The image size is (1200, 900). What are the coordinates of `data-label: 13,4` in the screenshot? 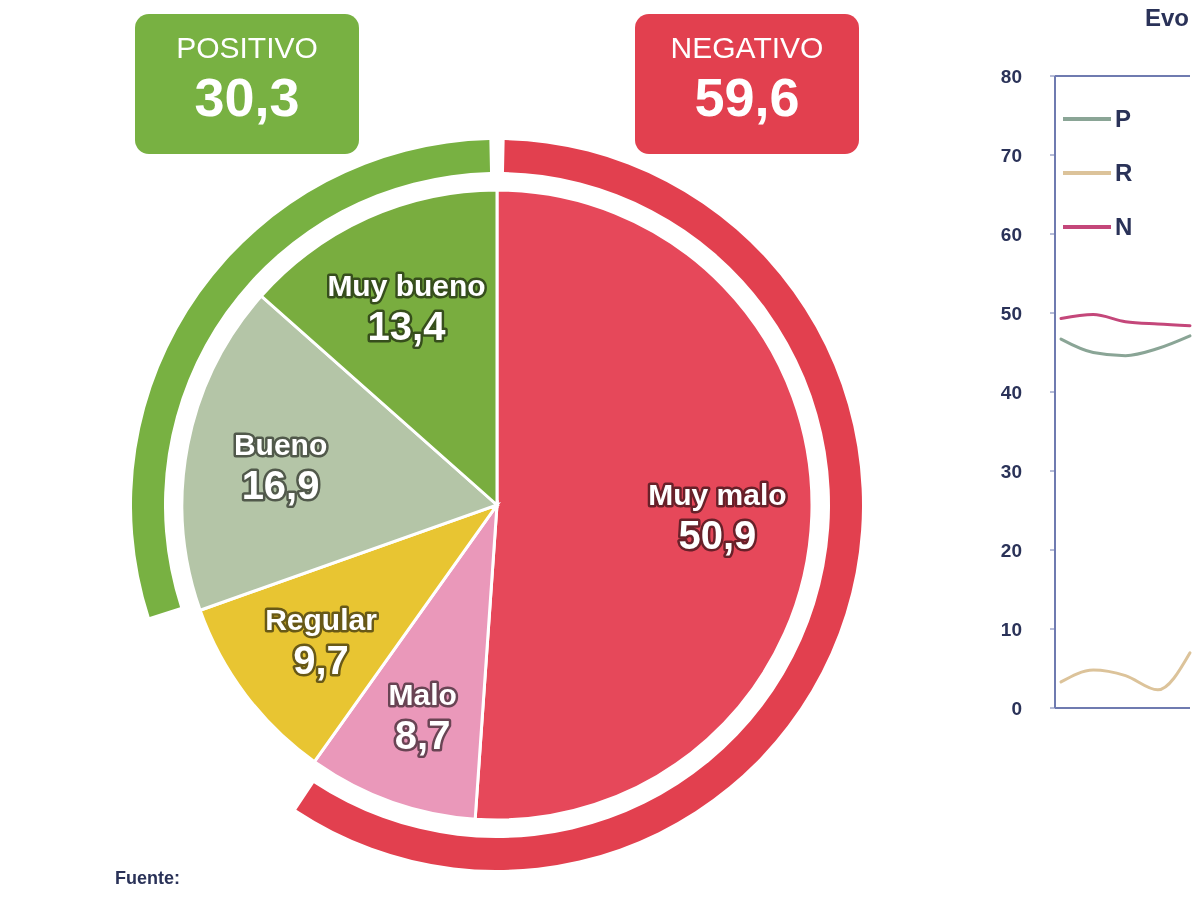 It's located at (407, 325).